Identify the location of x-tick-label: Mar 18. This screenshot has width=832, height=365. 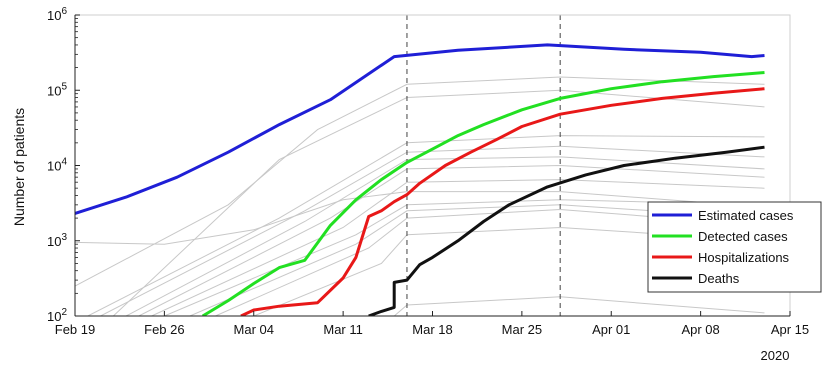
(432, 329).